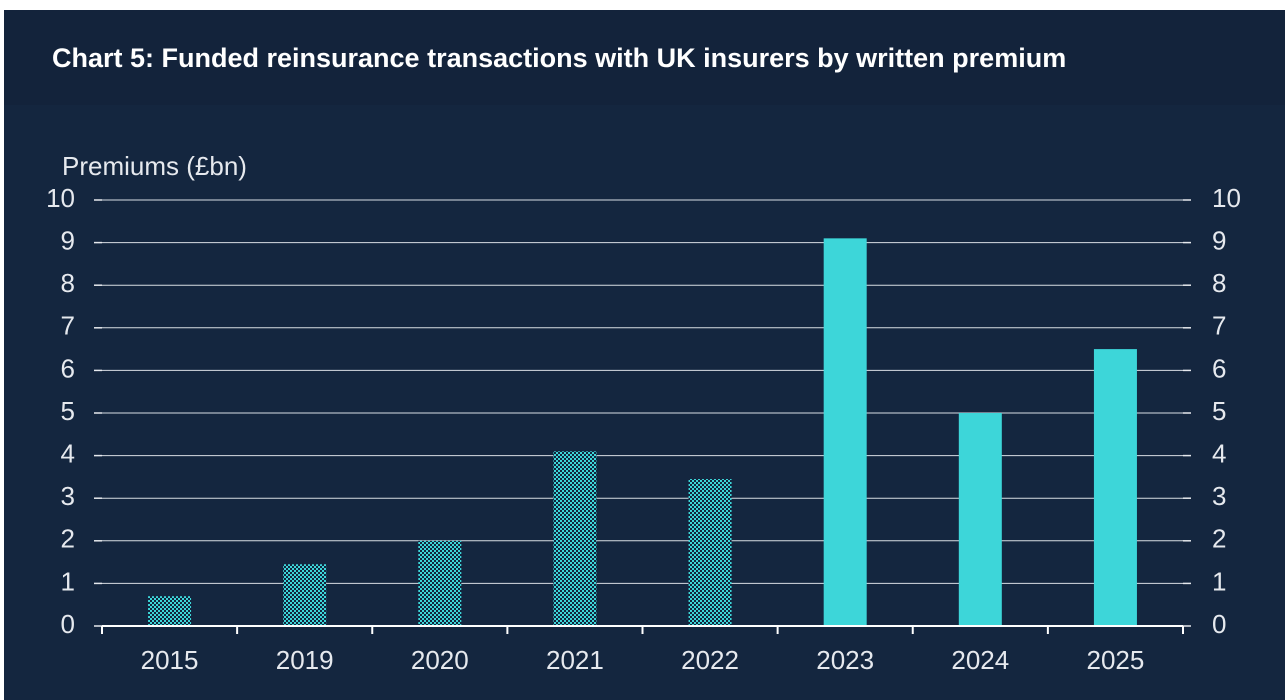 The image size is (1285, 700). Describe the element at coordinates (1219, 368) in the screenshot. I see `y2-tick-label: 6` at that location.